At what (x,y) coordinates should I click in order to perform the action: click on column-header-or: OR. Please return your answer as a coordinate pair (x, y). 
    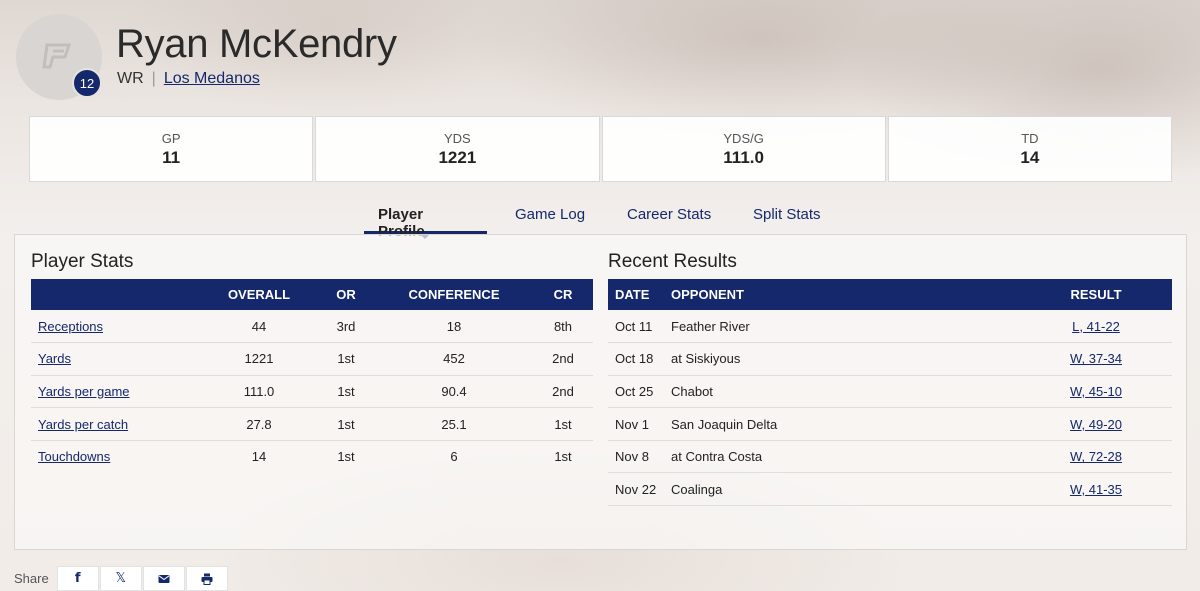
    Looking at the image, I should click on (346, 294).